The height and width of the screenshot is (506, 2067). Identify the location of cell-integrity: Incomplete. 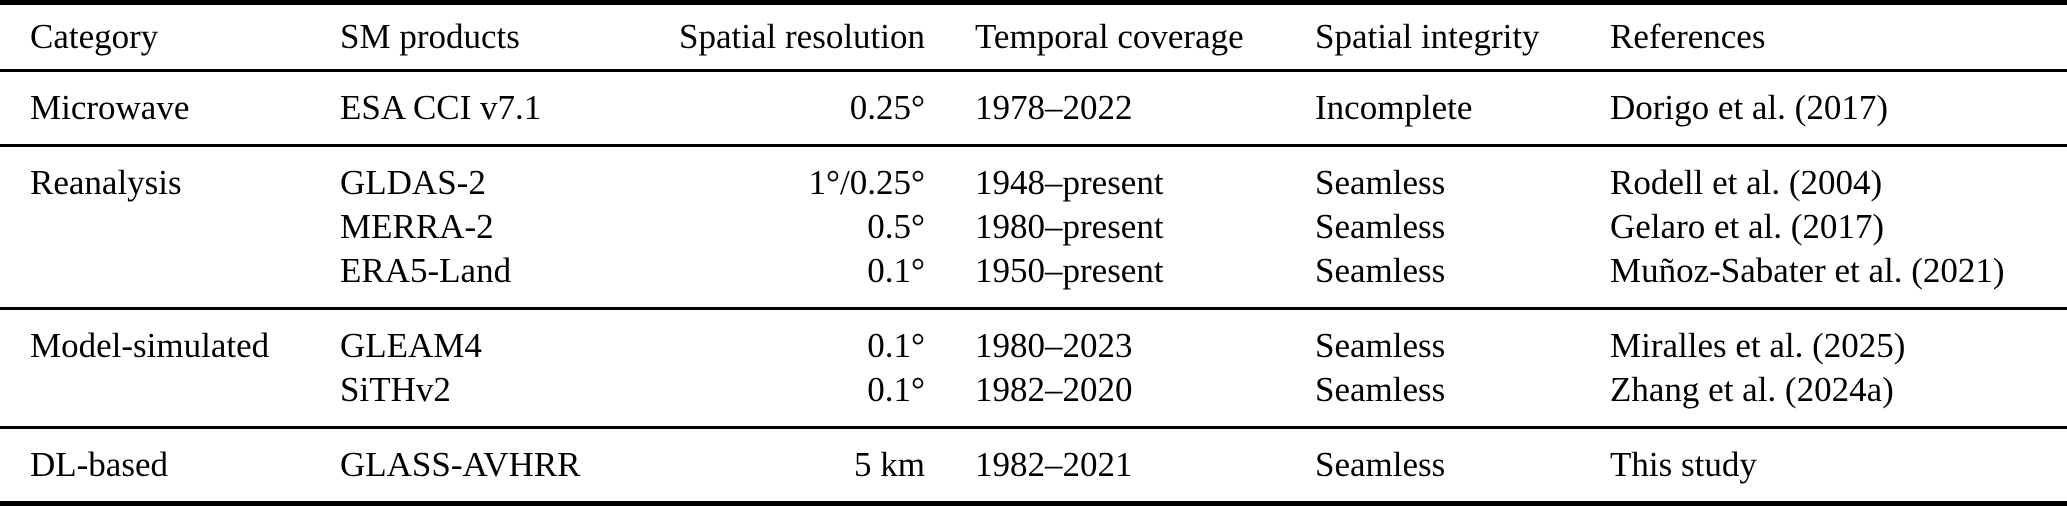
(1394, 107).